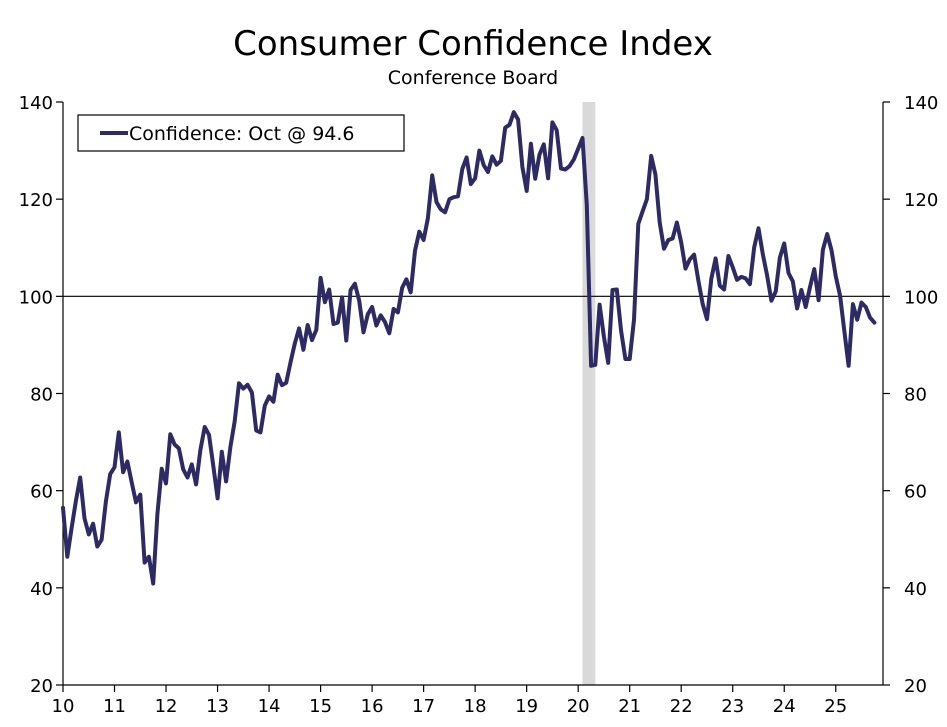  Describe the element at coordinates (269, 706) in the screenshot. I see `x-tick-label: 14` at that location.